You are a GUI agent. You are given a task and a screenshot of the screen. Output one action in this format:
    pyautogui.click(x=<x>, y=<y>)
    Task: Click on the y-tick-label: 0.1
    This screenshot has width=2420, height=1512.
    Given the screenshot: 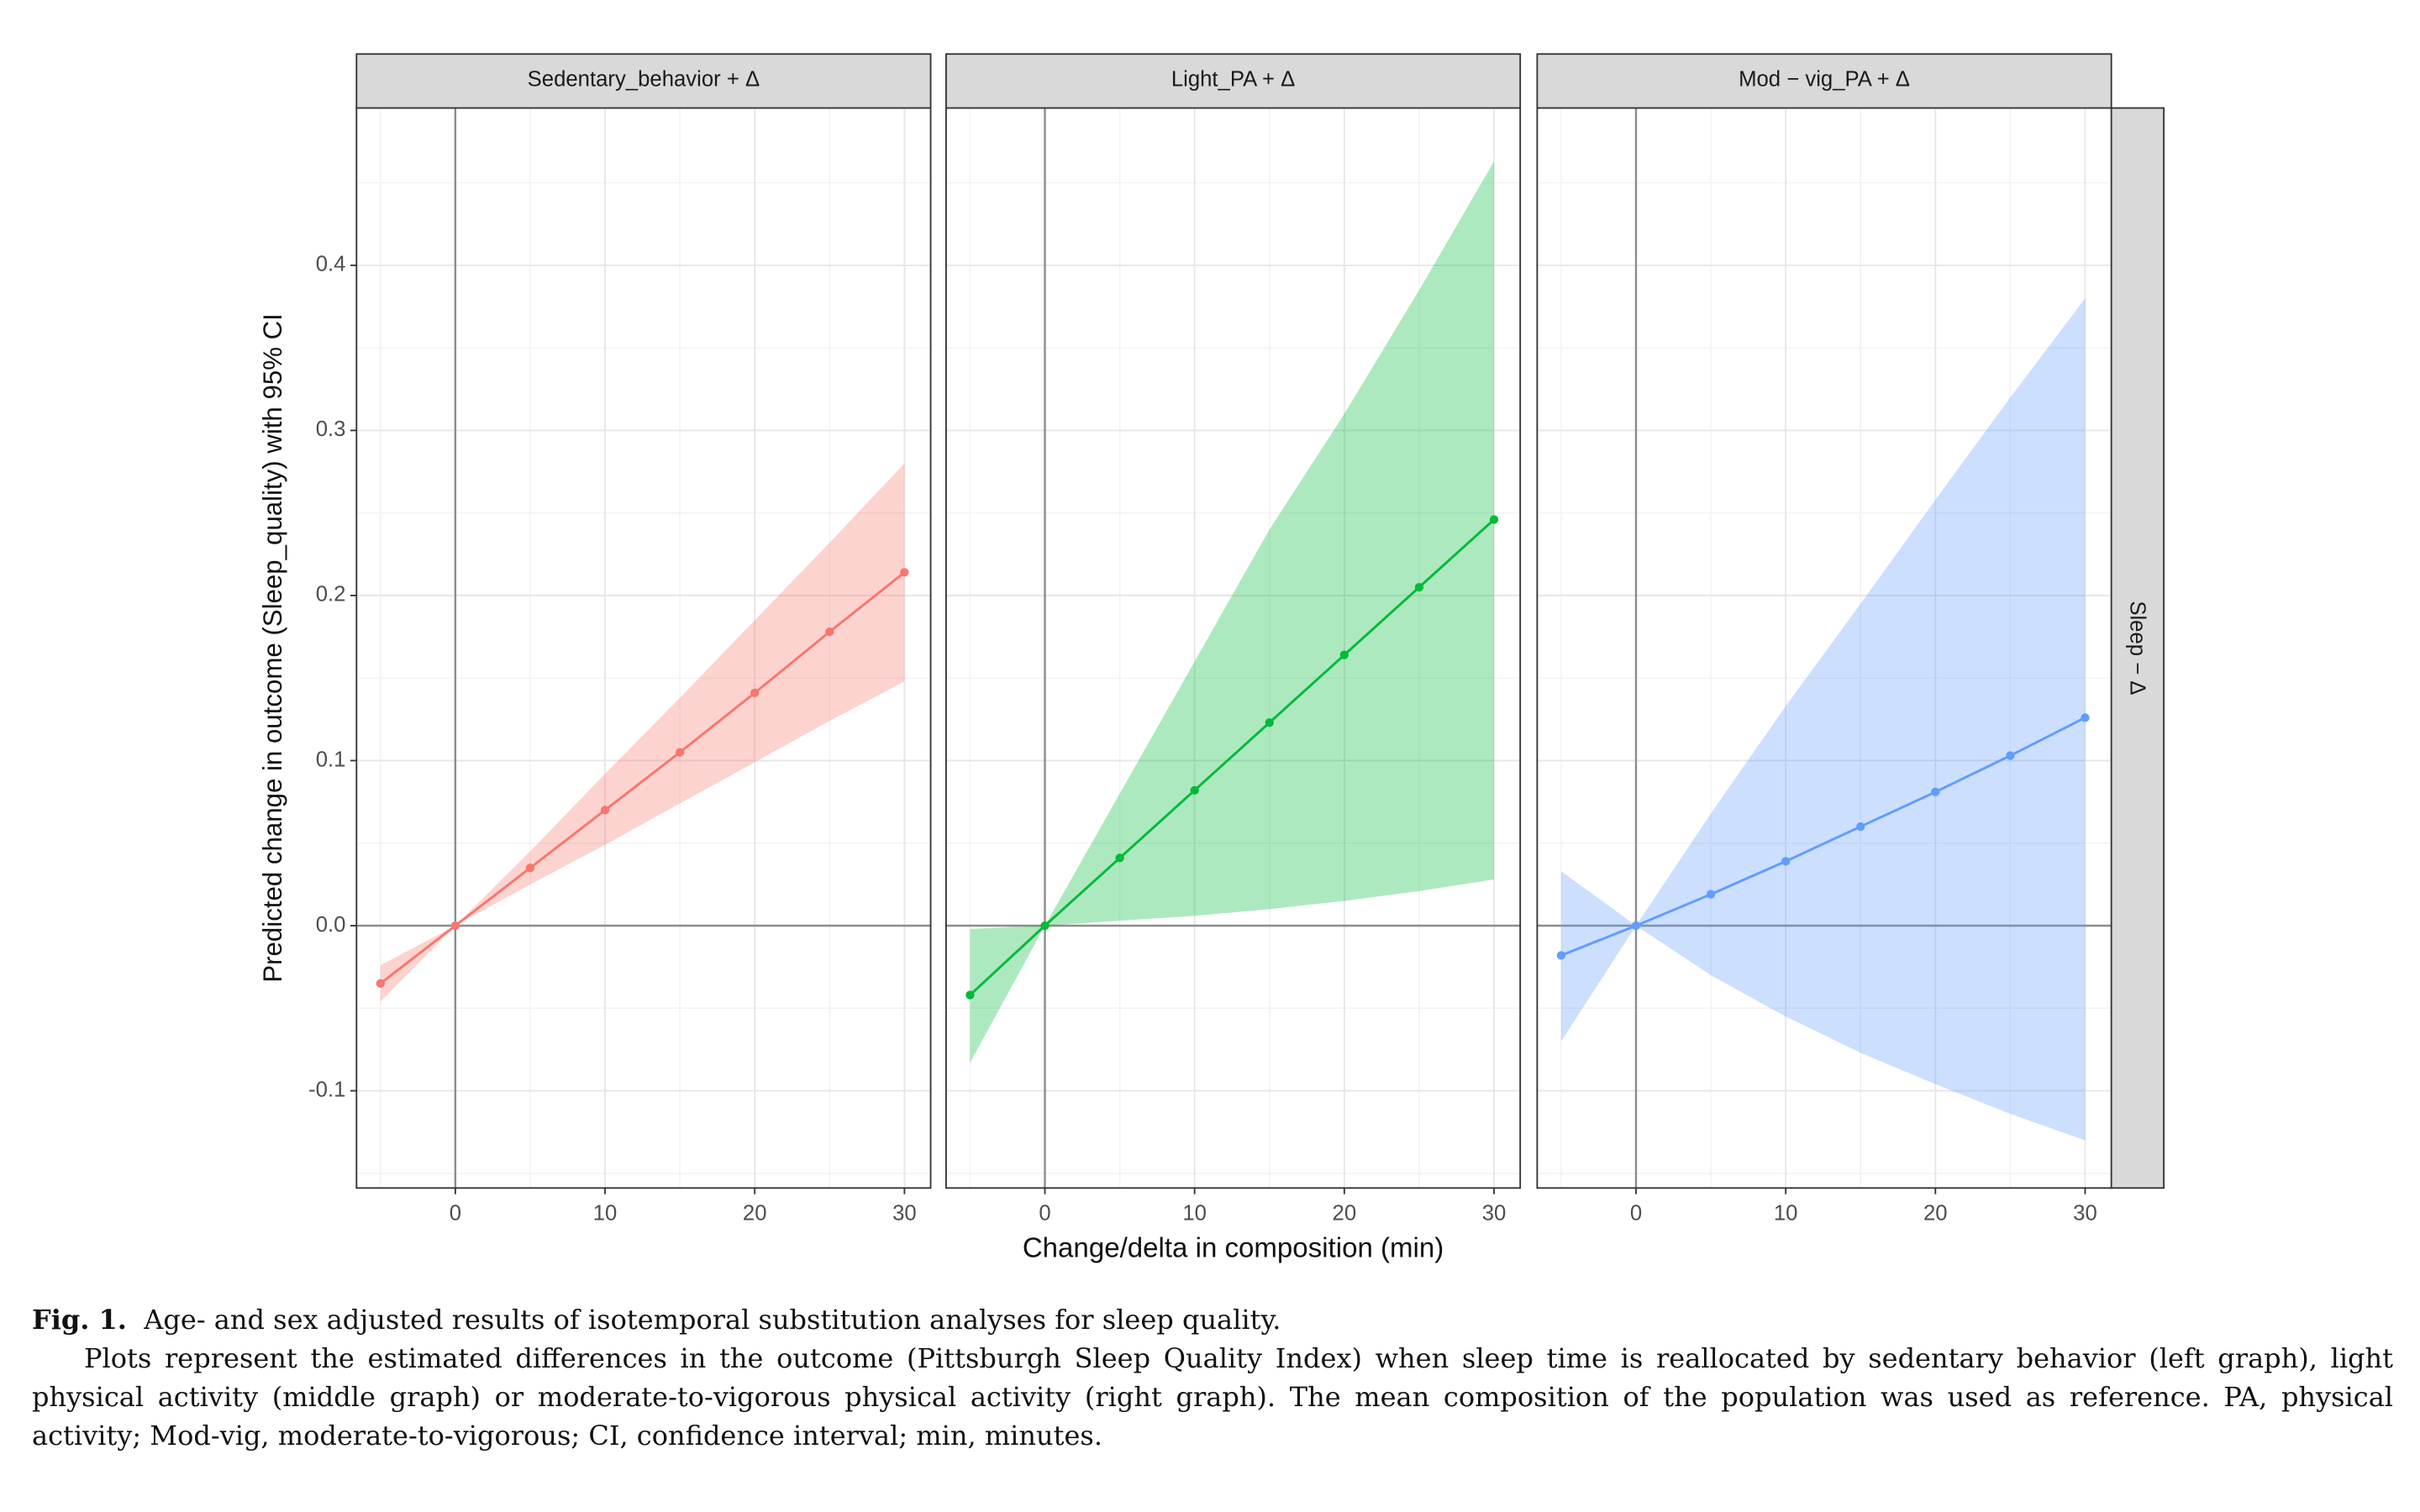 What is the action you would take?
    pyautogui.click(x=331, y=759)
    